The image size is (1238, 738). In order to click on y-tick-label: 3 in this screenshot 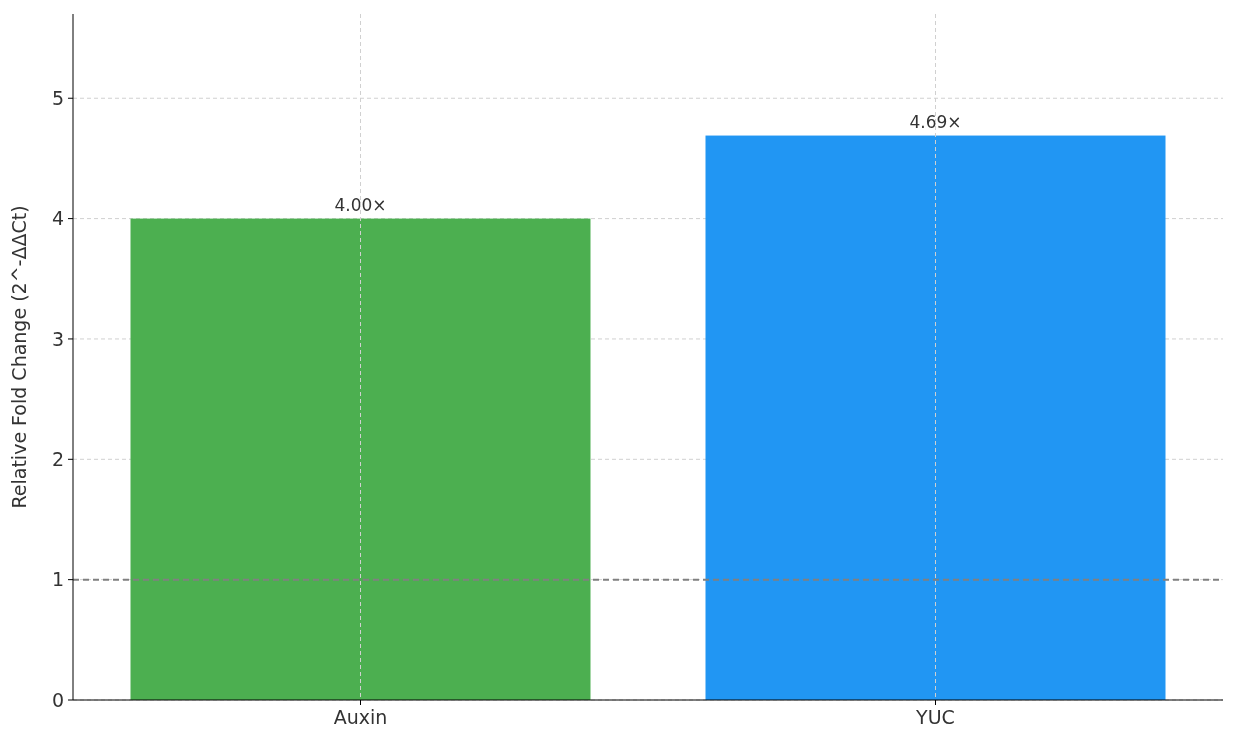, I will do `click(57, 338)`.